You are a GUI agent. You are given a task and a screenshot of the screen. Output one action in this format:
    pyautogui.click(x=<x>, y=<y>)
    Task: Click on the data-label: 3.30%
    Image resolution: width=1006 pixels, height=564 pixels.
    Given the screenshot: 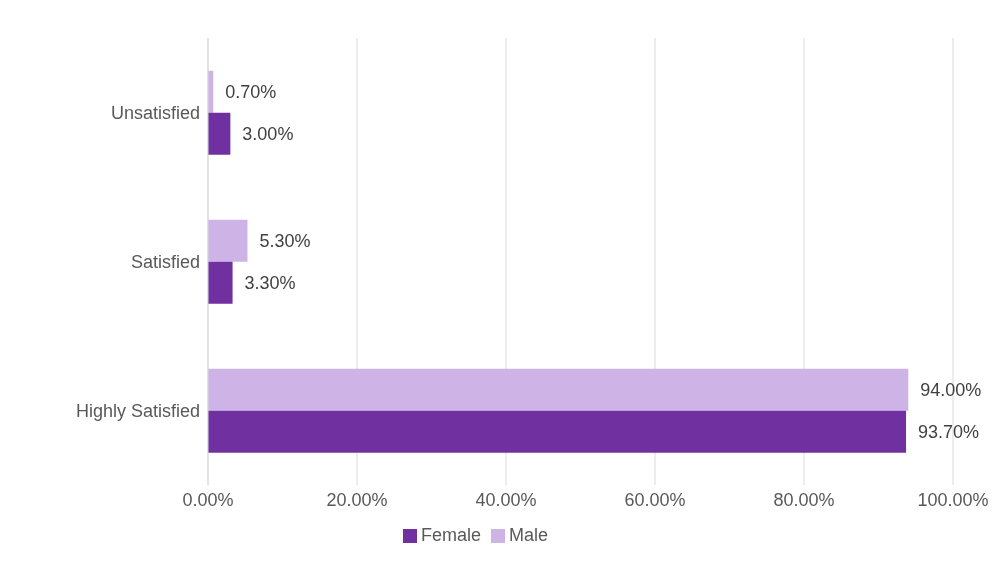 What is the action you would take?
    pyautogui.click(x=270, y=282)
    